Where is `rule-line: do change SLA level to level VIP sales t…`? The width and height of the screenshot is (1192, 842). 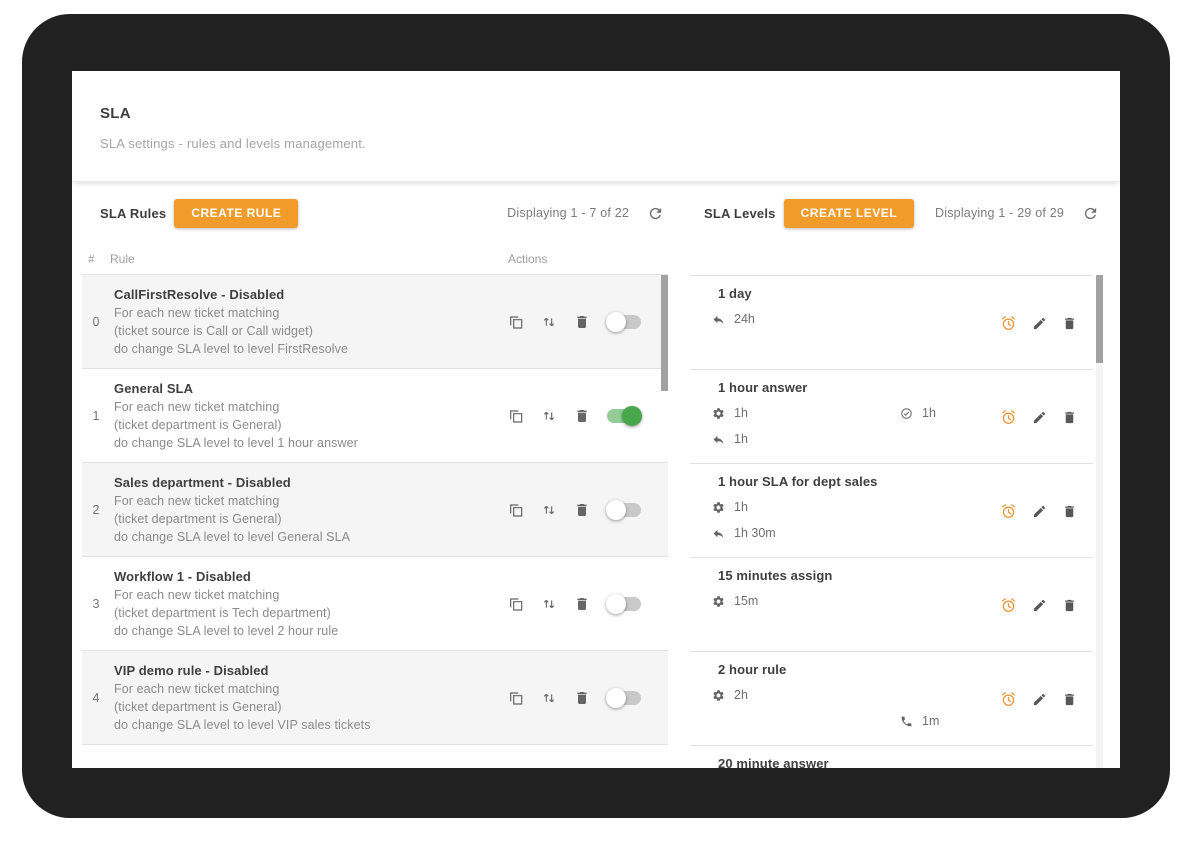
rule-line: do change SLA level to level VIP sales t… is located at coordinates (242, 724).